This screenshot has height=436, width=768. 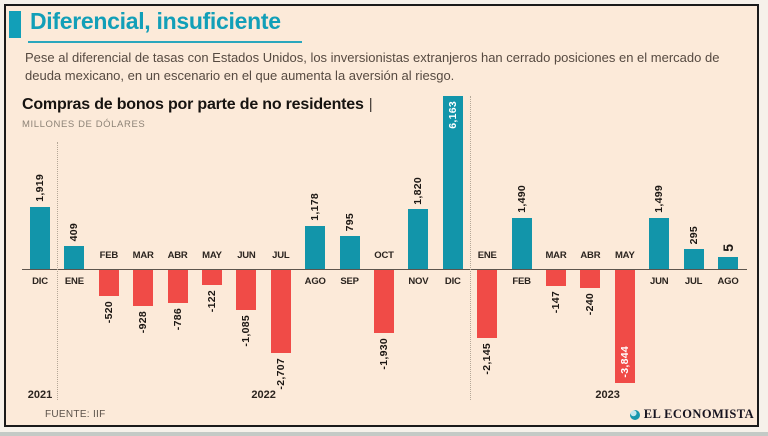 What do you see at coordinates (607, 395) in the screenshot?
I see `year-label-2023: 2023` at bounding box center [607, 395].